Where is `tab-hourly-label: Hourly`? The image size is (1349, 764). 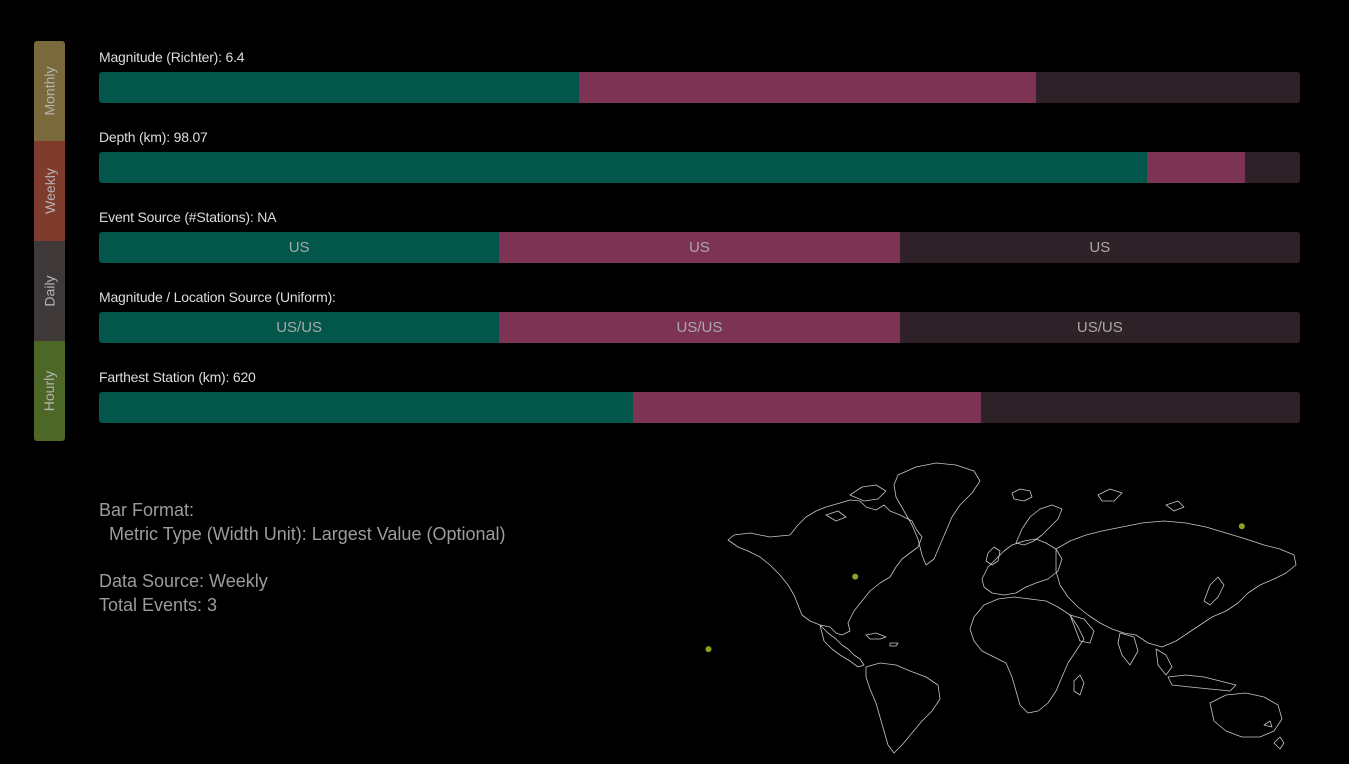
tab-hourly-label: Hourly is located at coordinates (49, 391).